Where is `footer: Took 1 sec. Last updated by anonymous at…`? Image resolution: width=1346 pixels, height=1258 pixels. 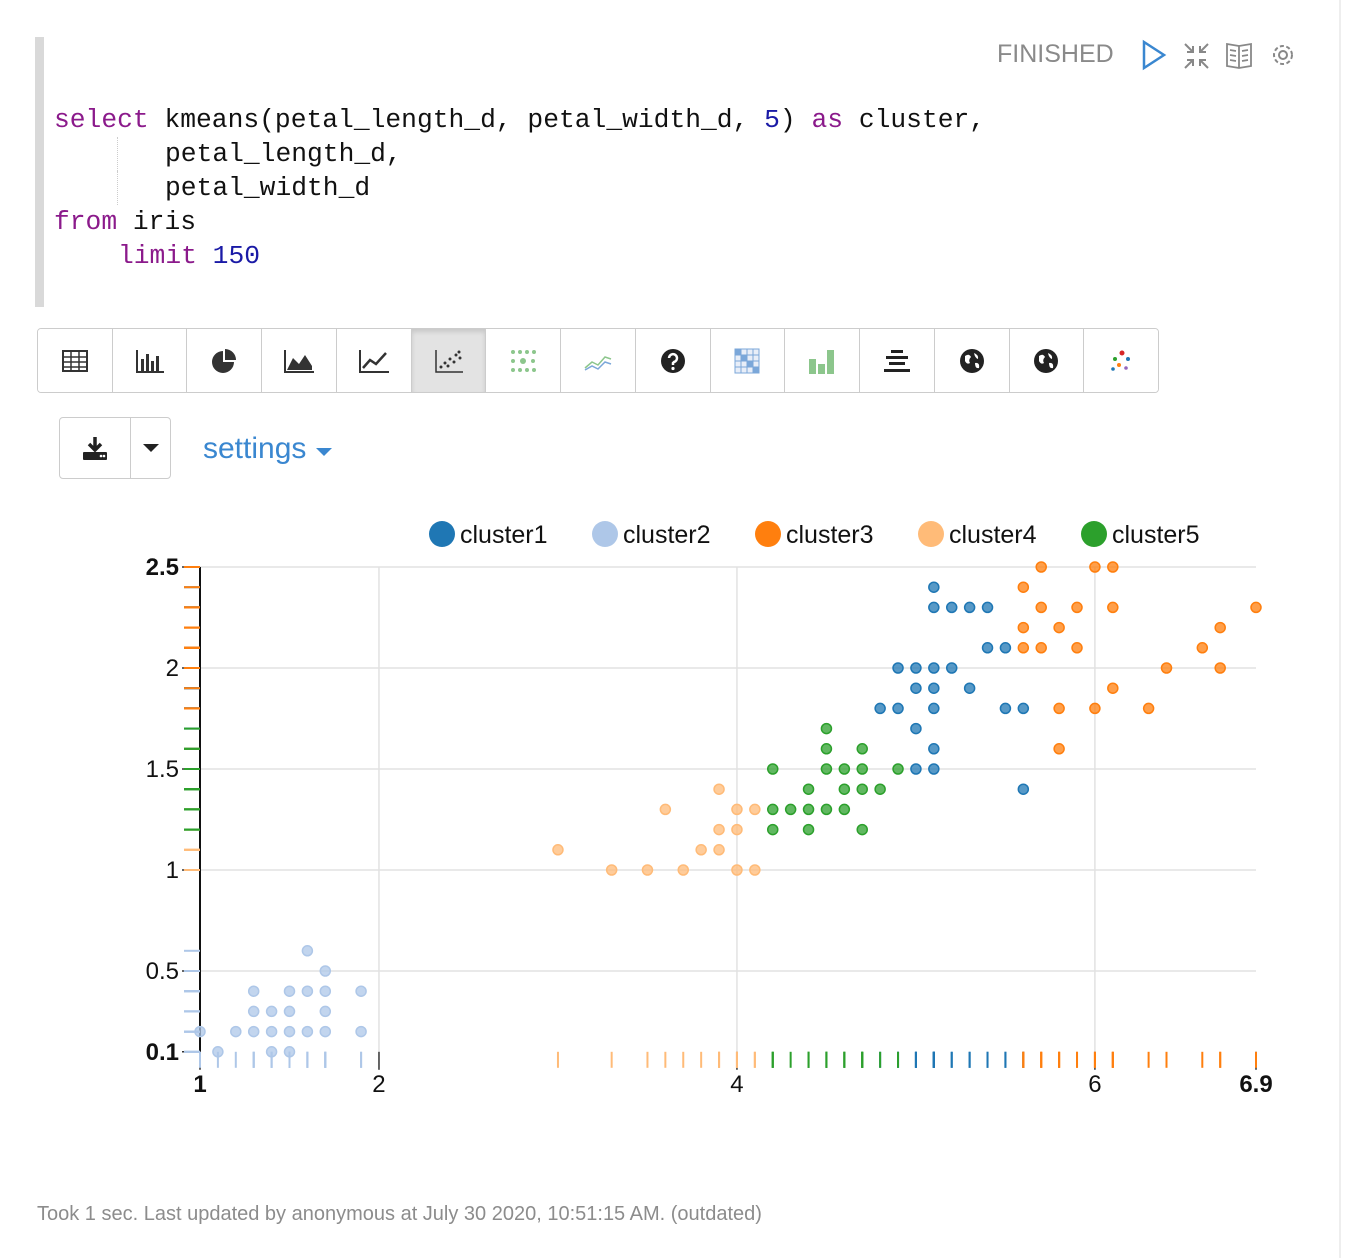 footer: Took 1 sec. Last updated by anonymous at… is located at coordinates (399, 1214).